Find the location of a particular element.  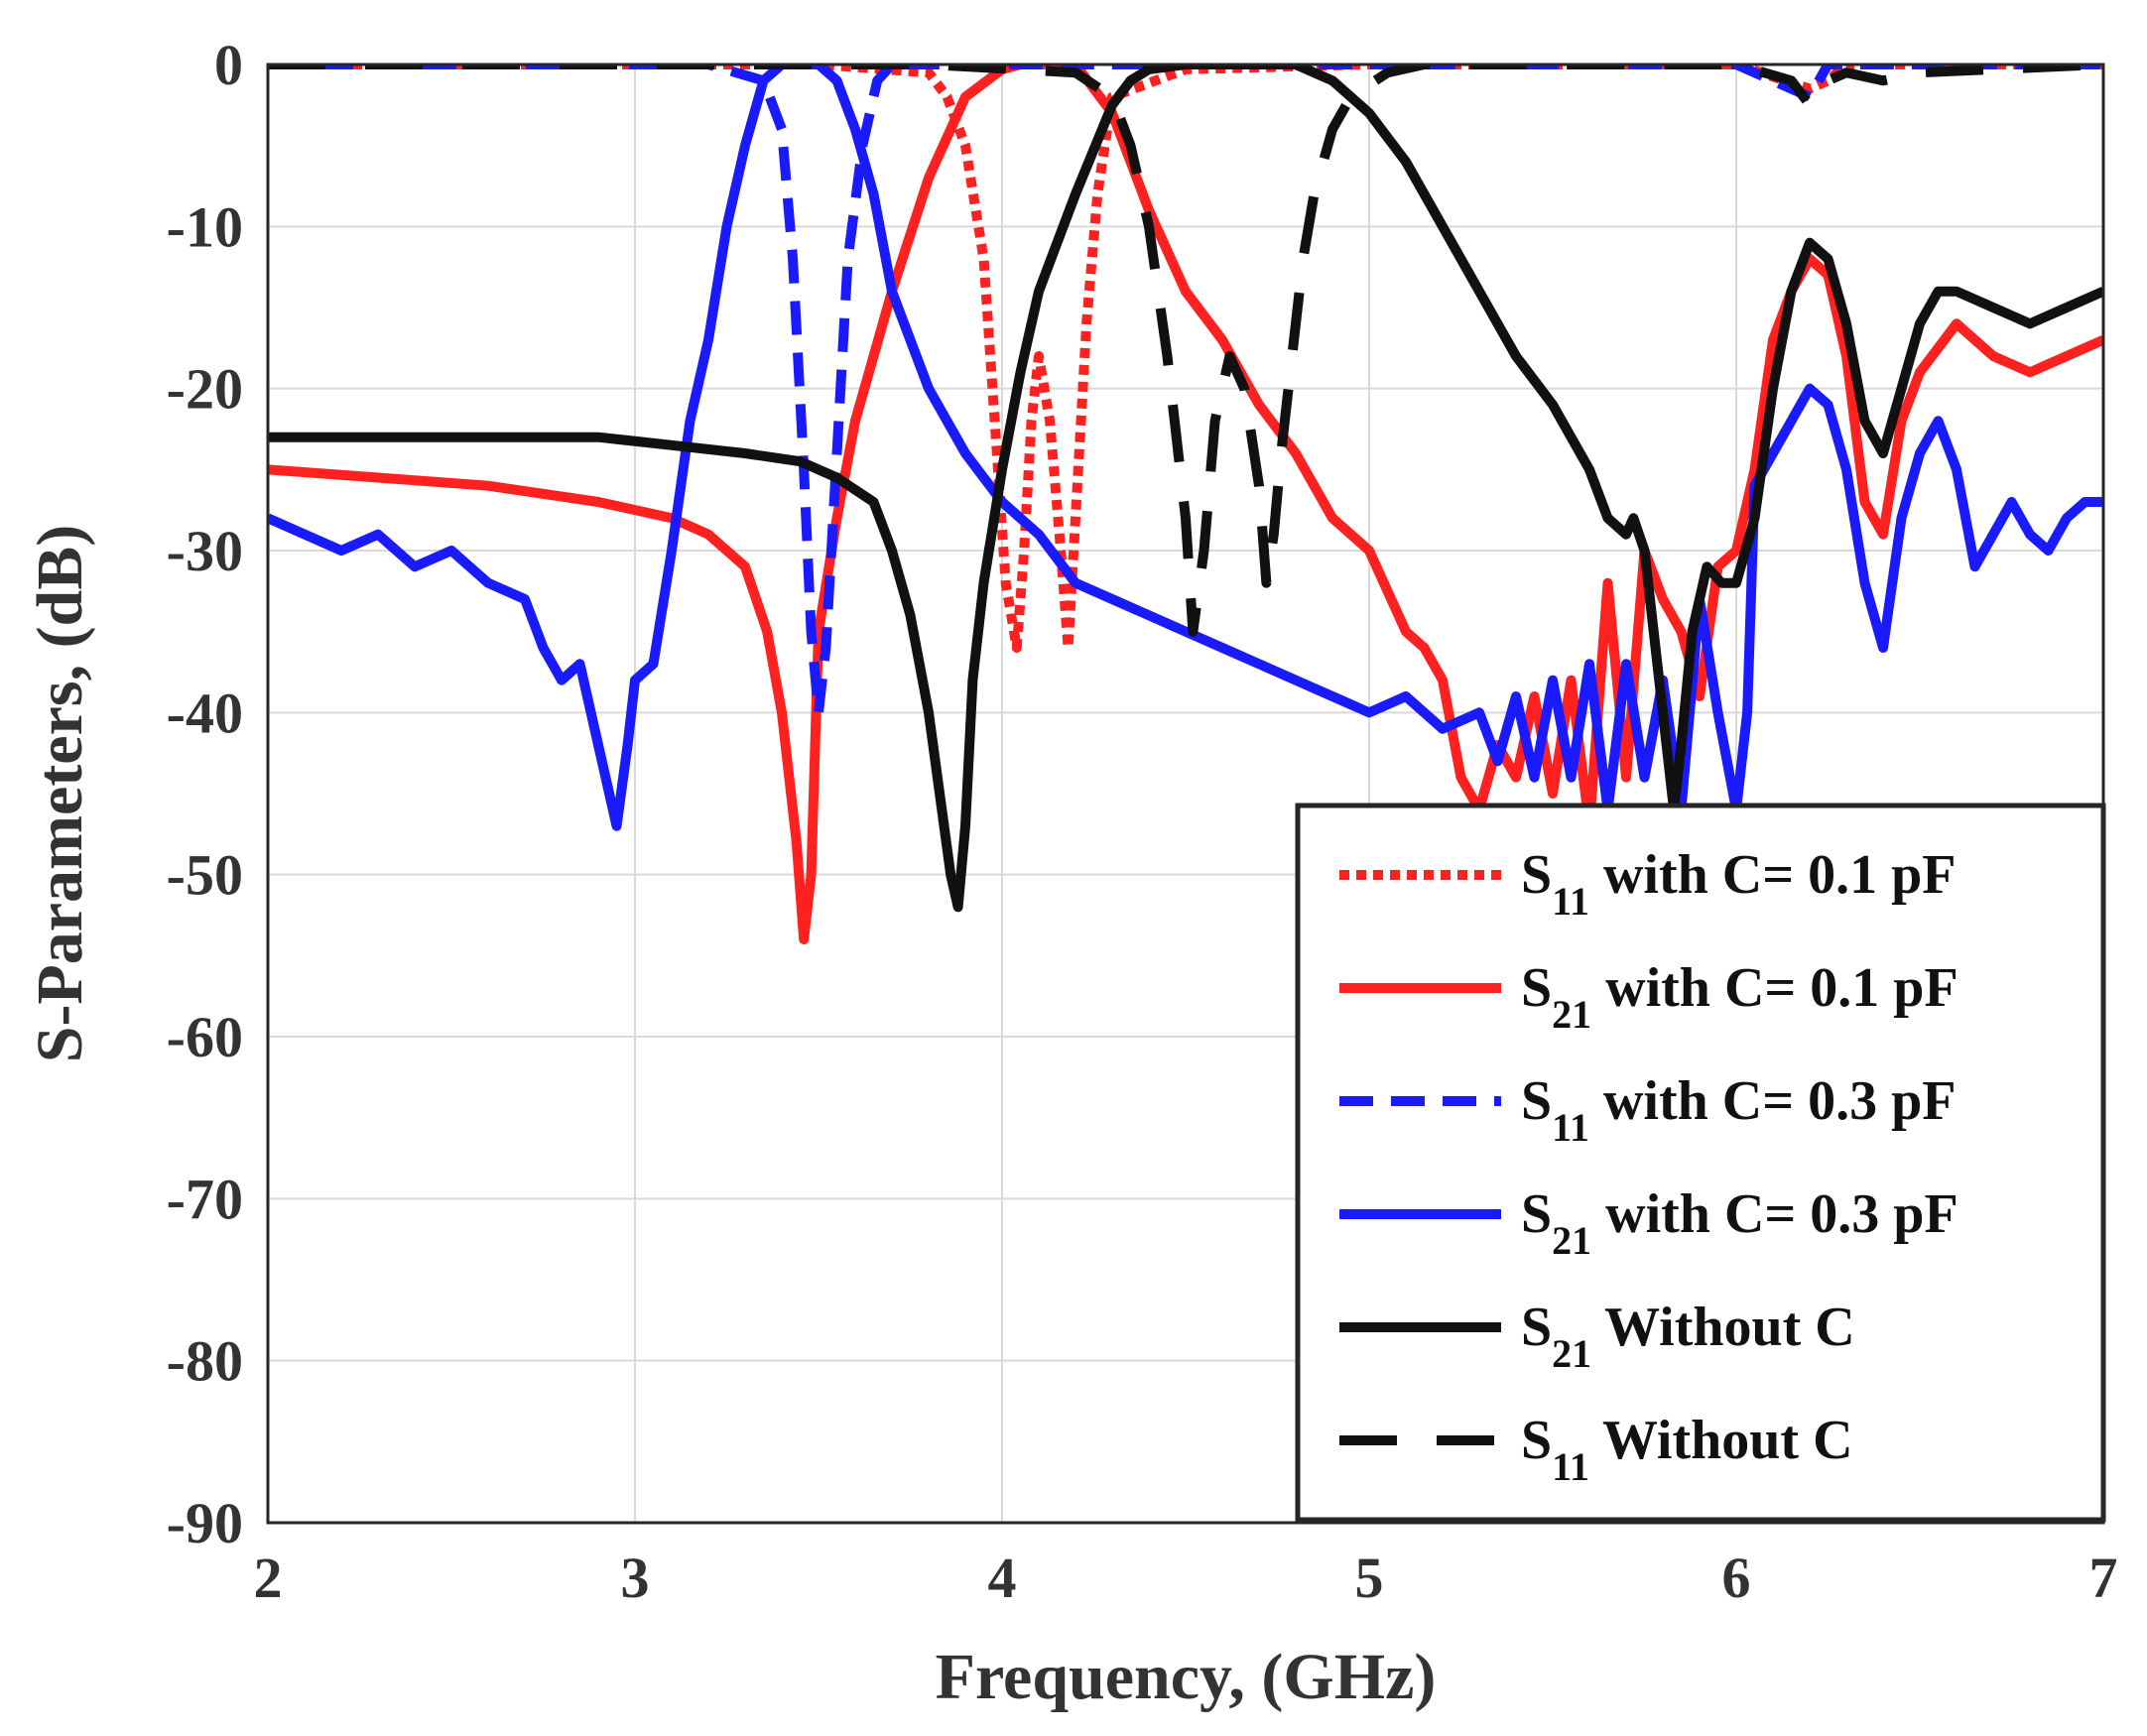

x-tick-label: 7 is located at coordinates (2103, 1578).